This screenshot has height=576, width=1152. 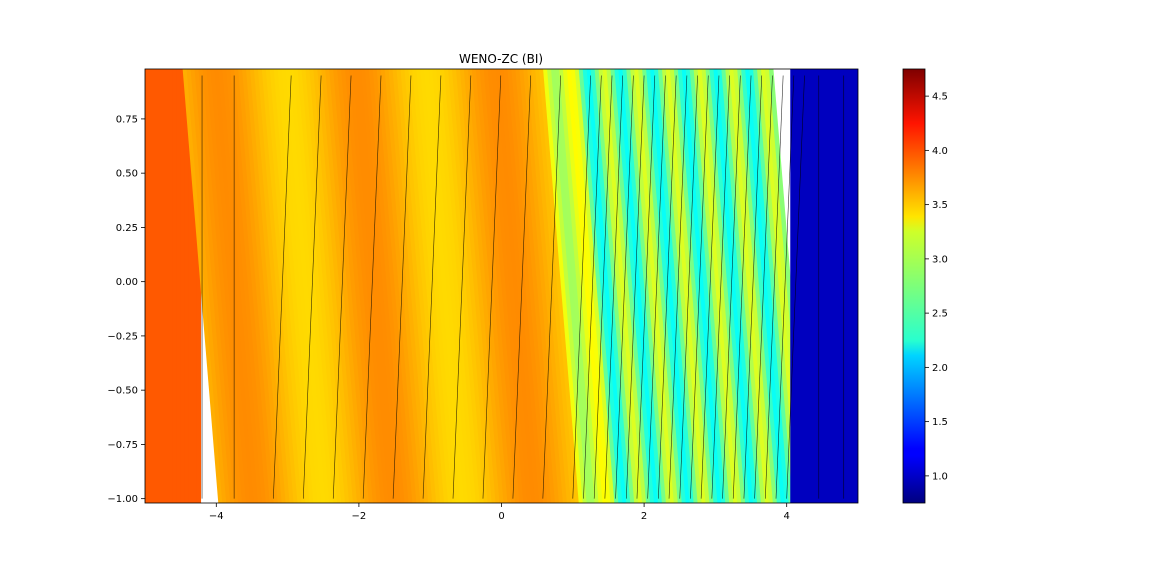 What do you see at coordinates (127, 282) in the screenshot?
I see `y-tick-label: 0.00` at bounding box center [127, 282].